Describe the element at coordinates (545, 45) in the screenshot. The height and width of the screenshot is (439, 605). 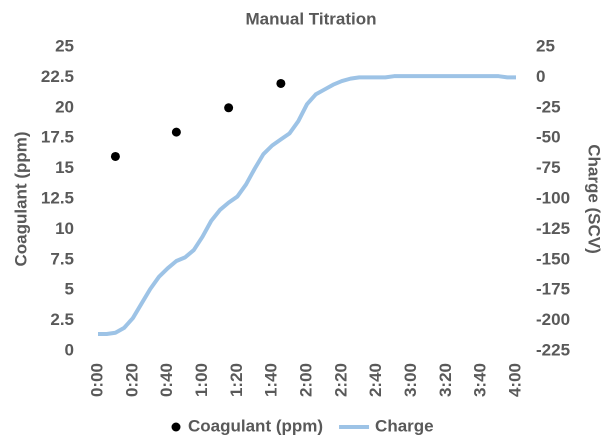
I see `y2-tick-label: 25` at that location.